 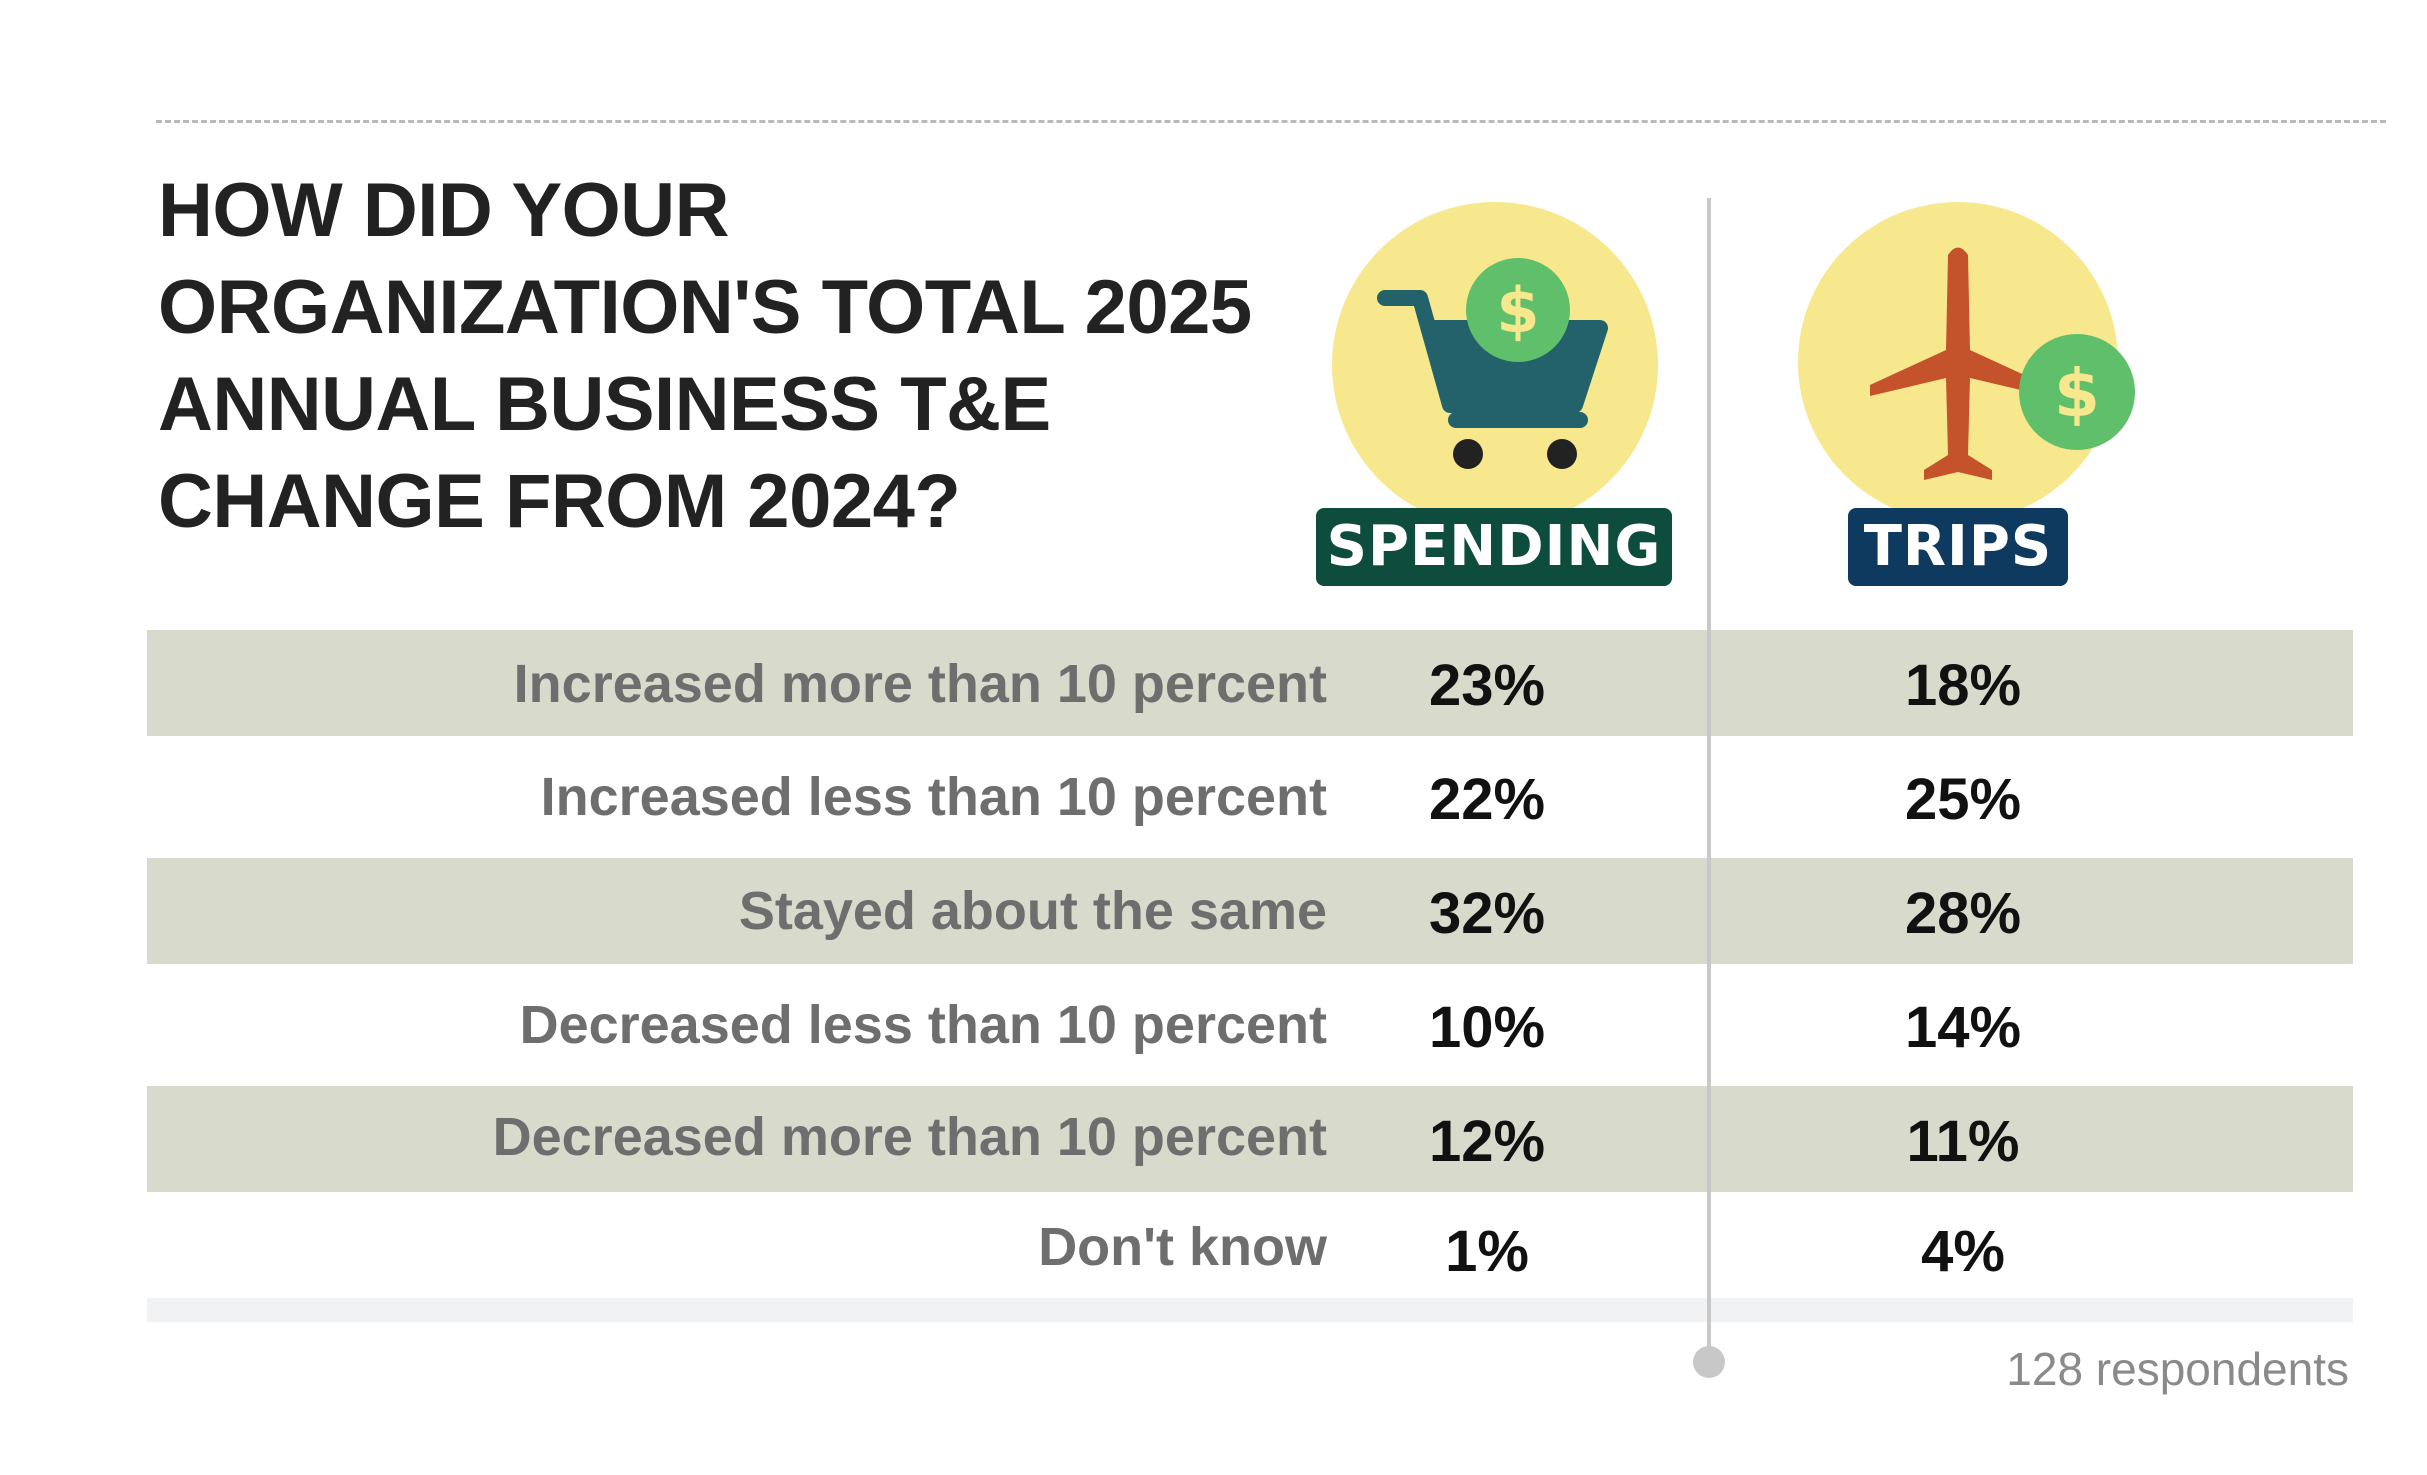 I want to click on row-label: Stayed about the same, so click(x=1032, y=911).